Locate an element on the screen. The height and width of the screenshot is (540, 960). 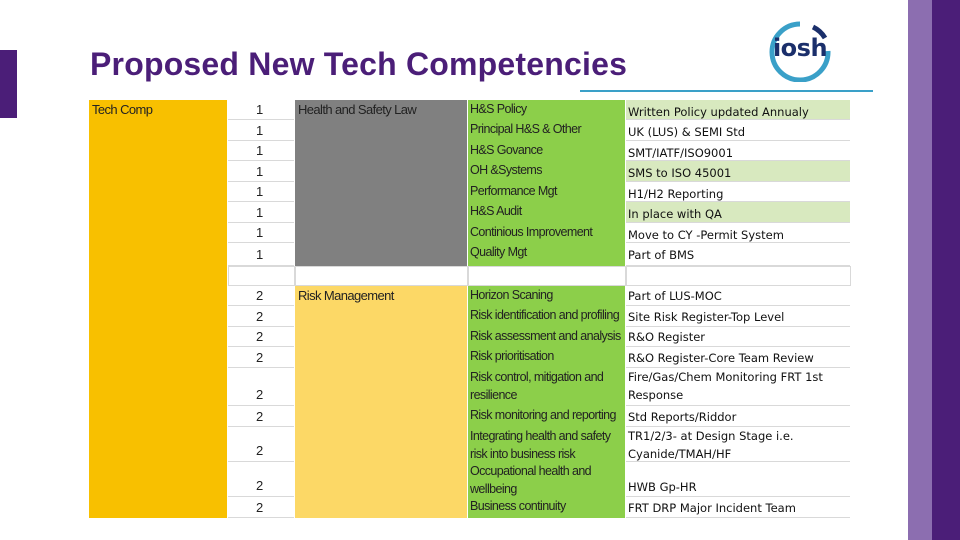
text-line: Cyanide/TMAH/HF is located at coordinates (680, 454).